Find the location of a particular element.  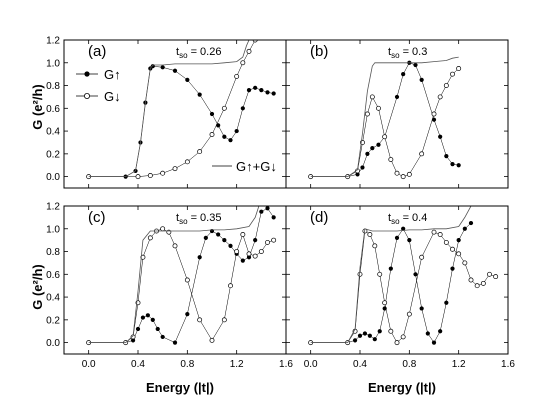

x-tick-label: 1.2 is located at coordinates (237, 364).